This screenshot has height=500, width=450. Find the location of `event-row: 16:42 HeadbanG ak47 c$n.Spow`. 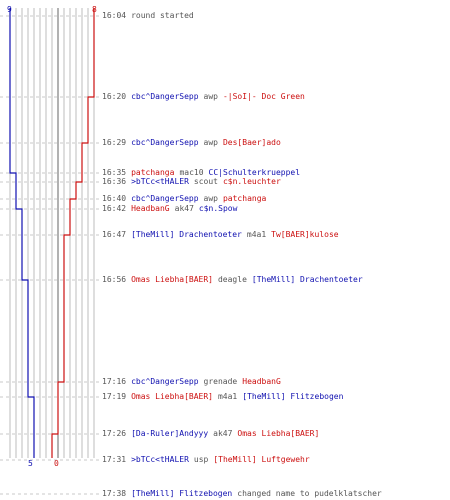

event-row: 16:42 HeadbanG ak47 c$n.Spow is located at coordinates (169, 208).